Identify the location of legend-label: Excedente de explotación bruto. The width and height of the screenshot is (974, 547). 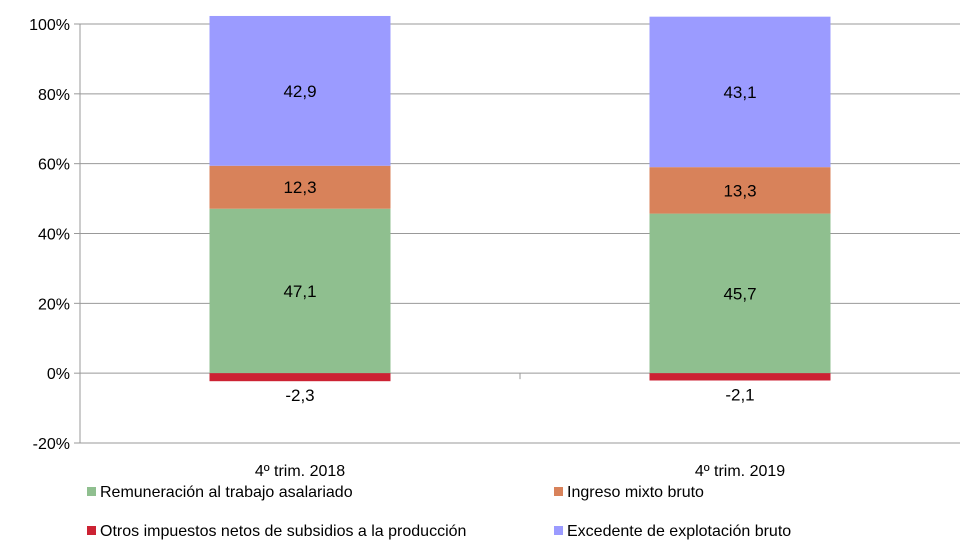
(679, 531).